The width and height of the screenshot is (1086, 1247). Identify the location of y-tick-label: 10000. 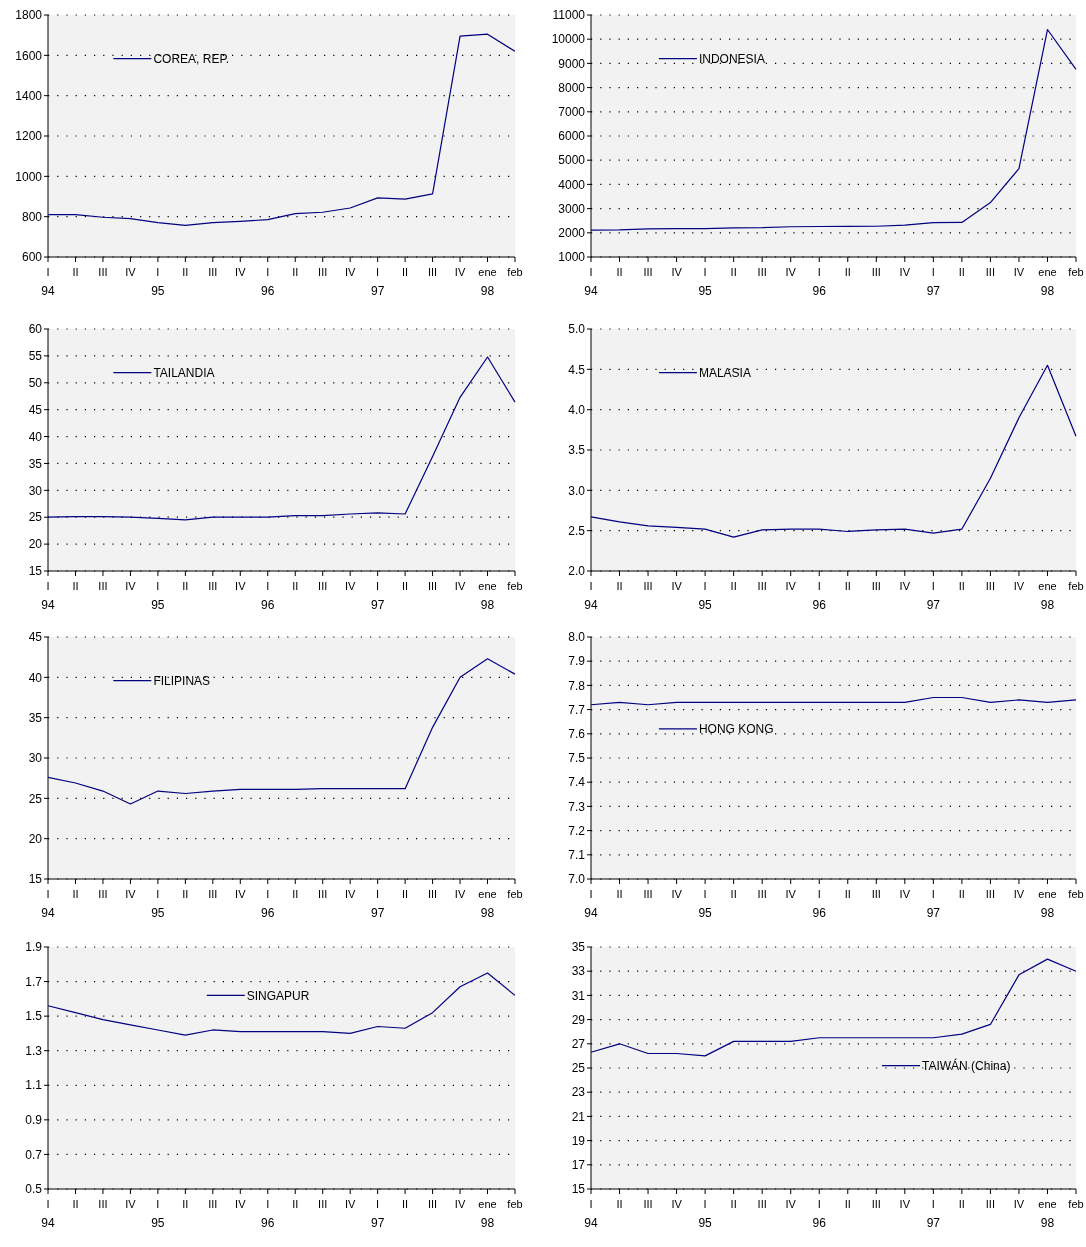
(568, 39).